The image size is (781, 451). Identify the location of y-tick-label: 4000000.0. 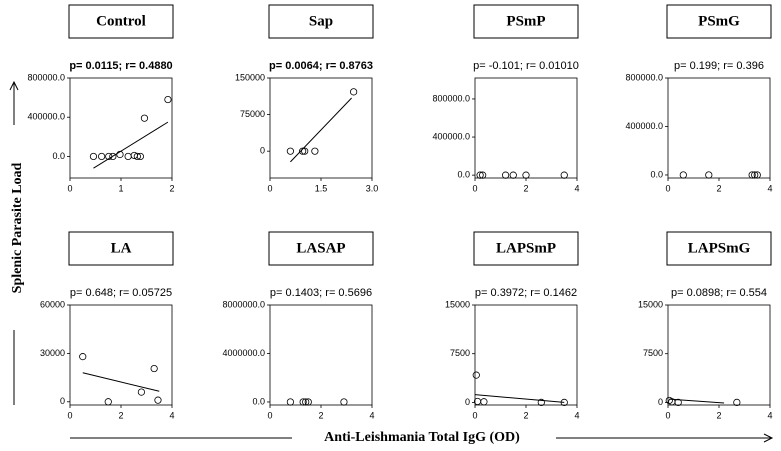
(243, 353).